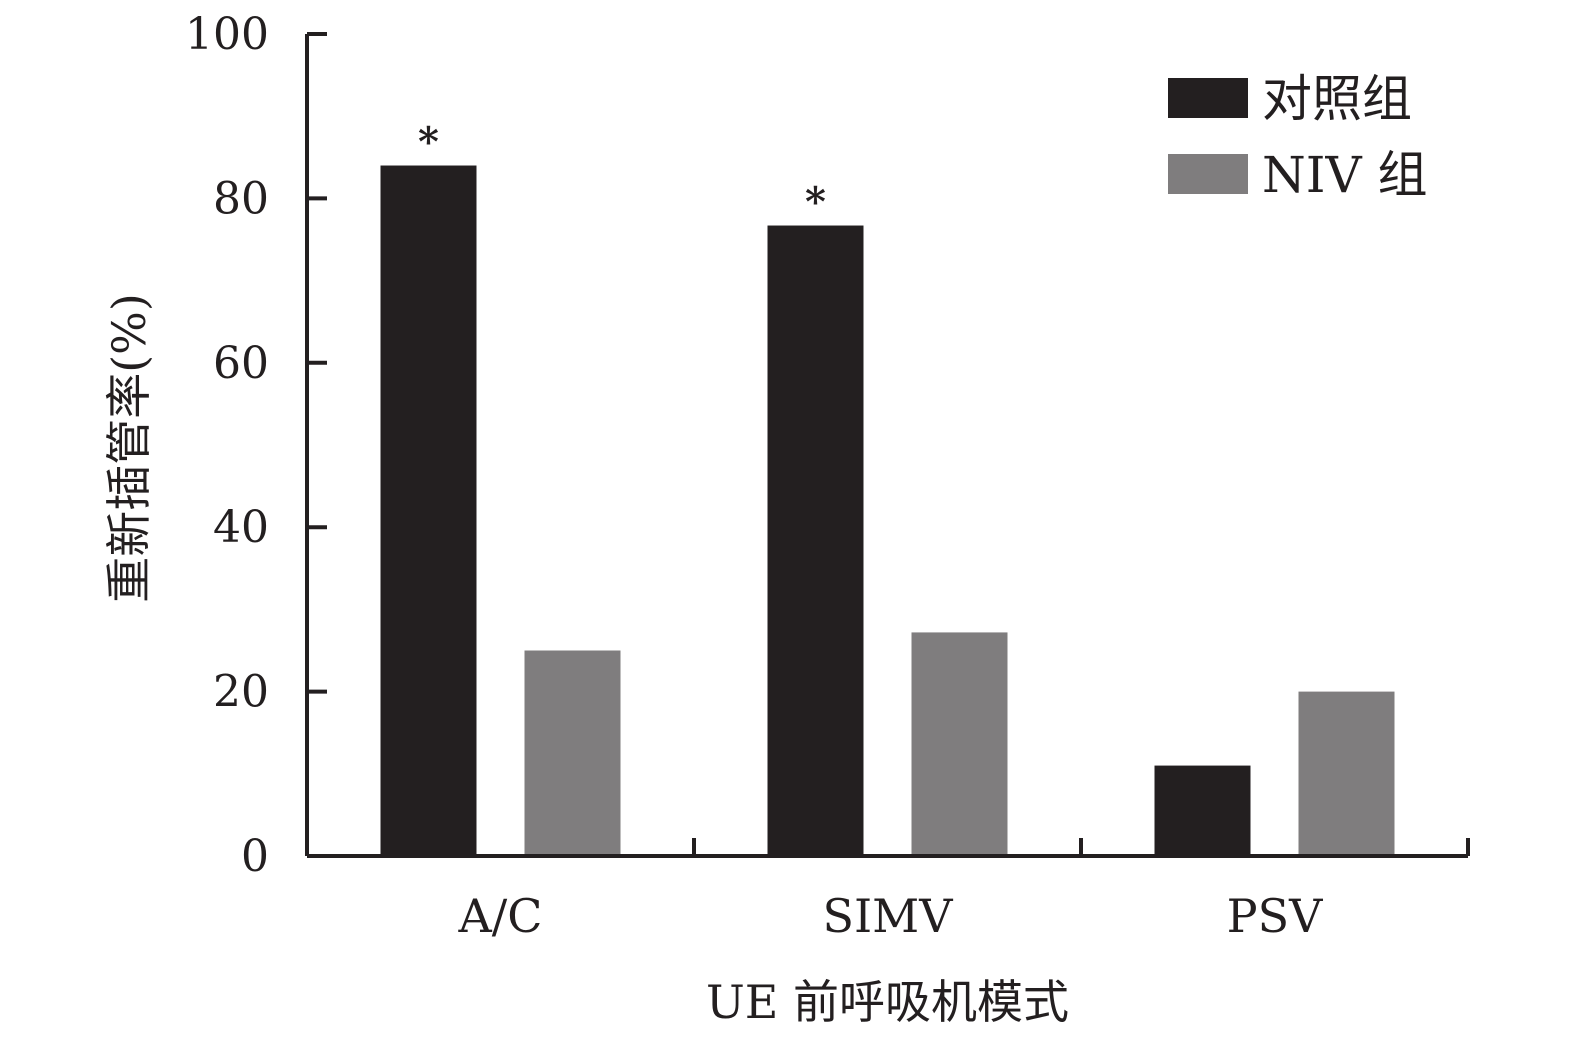 This screenshot has width=1575, height=1049. What do you see at coordinates (255, 856) in the screenshot?
I see `y-tick-label-0: 0` at bounding box center [255, 856].